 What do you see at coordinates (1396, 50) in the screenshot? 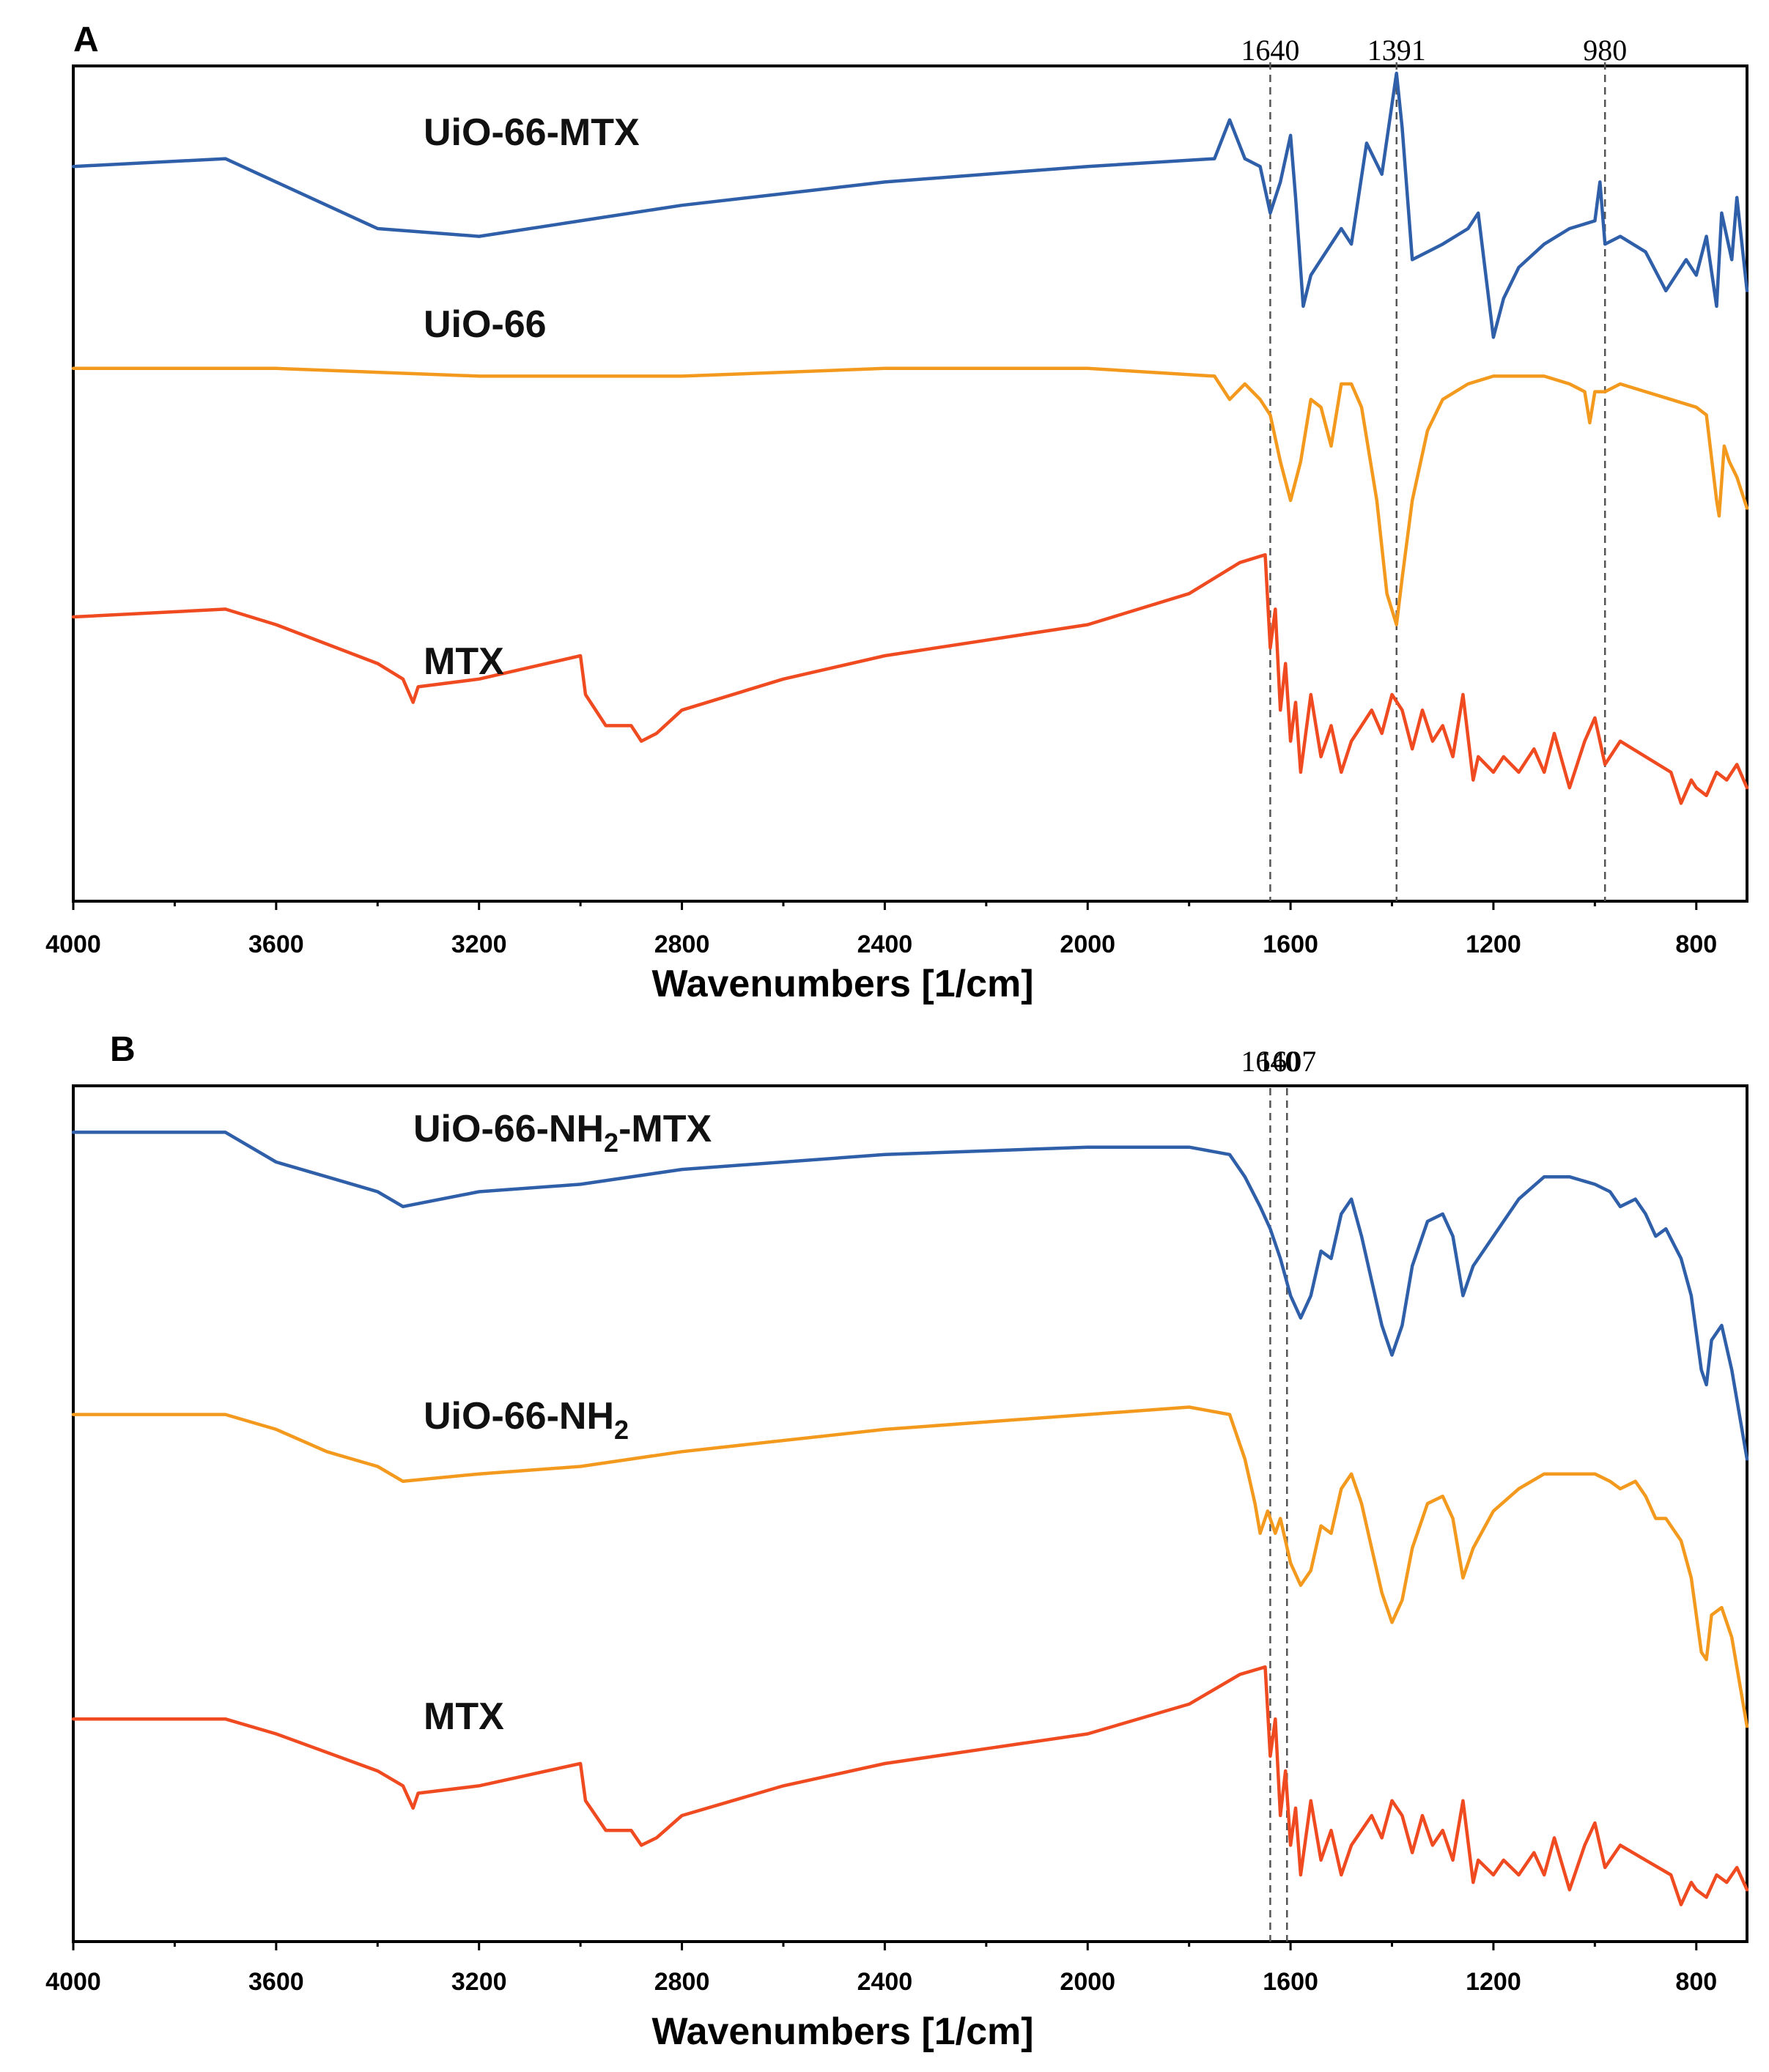
I see `ref-label-1391: 1391` at bounding box center [1396, 50].